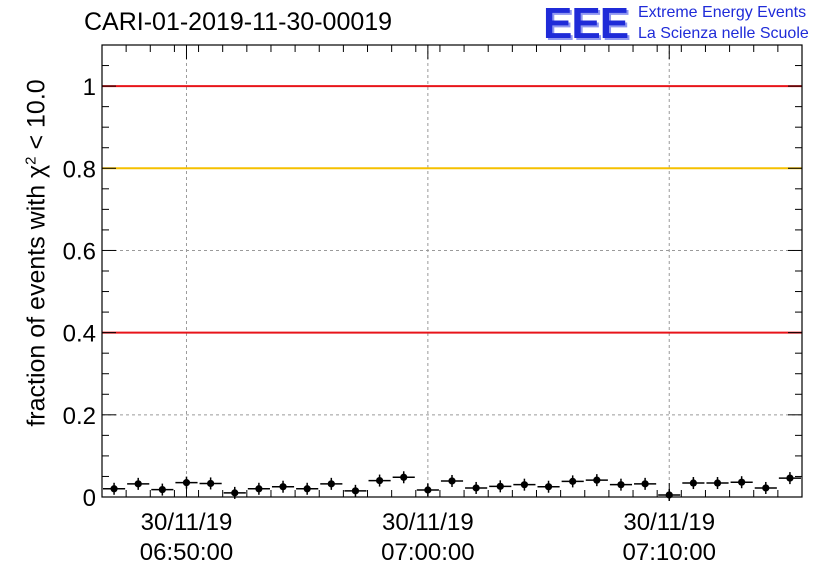  What do you see at coordinates (79, 416) in the screenshot?
I see `y-tick-label: 0.2` at bounding box center [79, 416].